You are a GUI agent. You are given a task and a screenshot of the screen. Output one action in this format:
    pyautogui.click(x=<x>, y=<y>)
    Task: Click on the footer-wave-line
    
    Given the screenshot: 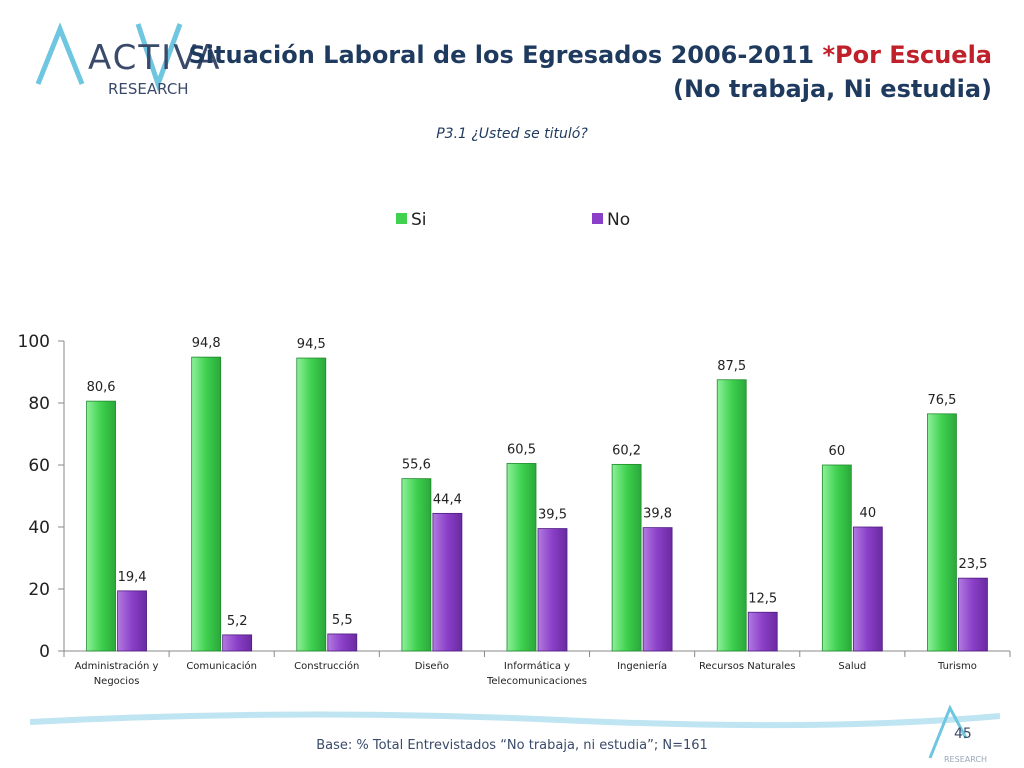 What is the action you would take?
    pyautogui.click(x=515, y=720)
    